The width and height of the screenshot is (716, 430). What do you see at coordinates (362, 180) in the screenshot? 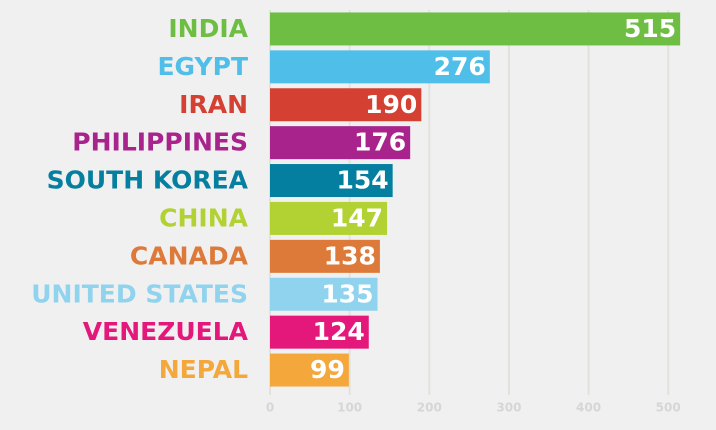
I see `value-label: 154` at bounding box center [362, 180].